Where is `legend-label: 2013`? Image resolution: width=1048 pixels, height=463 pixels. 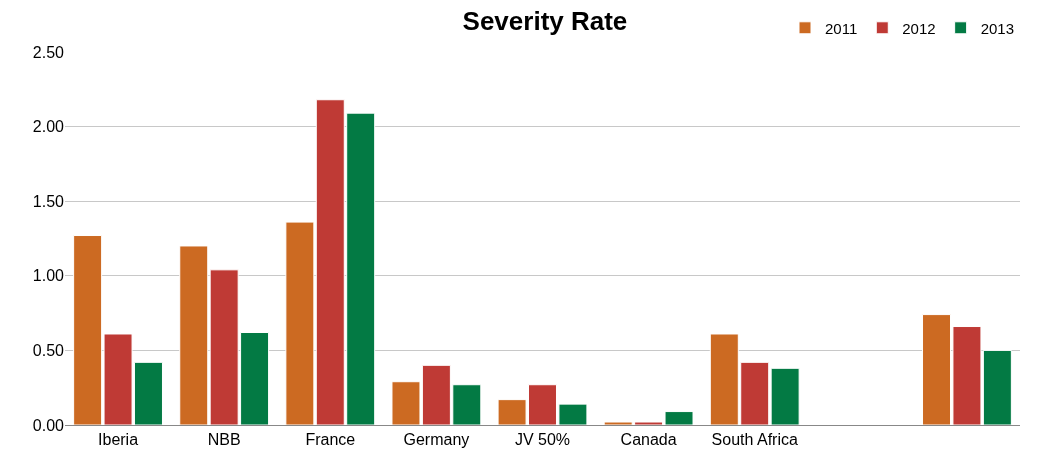
legend-label: 2013 is located at coordinates (997, 28).